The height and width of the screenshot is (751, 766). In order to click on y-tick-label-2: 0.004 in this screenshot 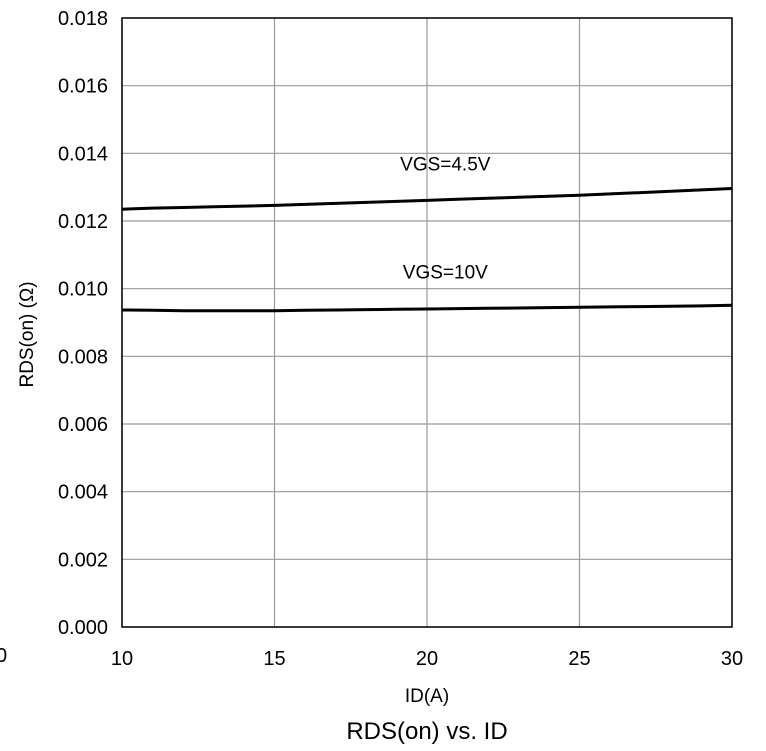, I will do `click(83, 493)`.